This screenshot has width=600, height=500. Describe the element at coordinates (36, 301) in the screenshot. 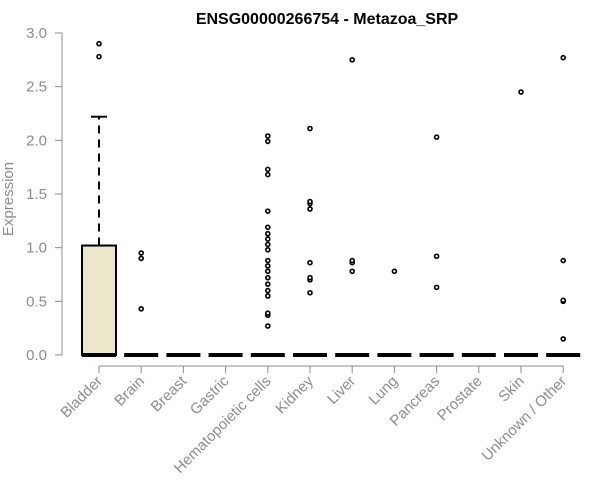

I see `y-tick-label: 0.5` at that location.